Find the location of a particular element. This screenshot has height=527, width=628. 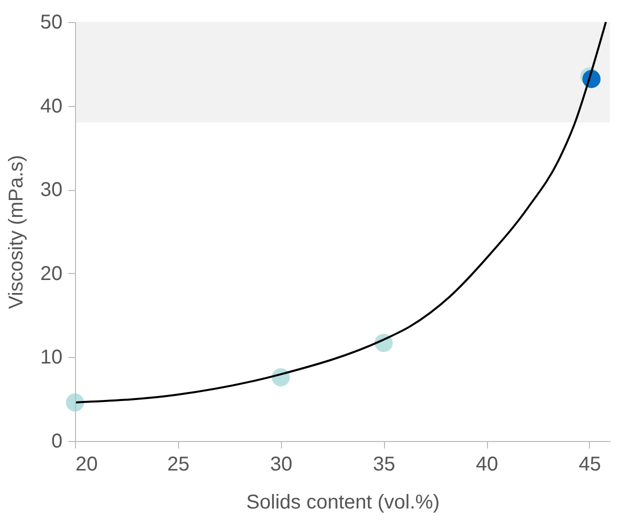

x-tick-label: 45 is located at coordinates (590, 465).